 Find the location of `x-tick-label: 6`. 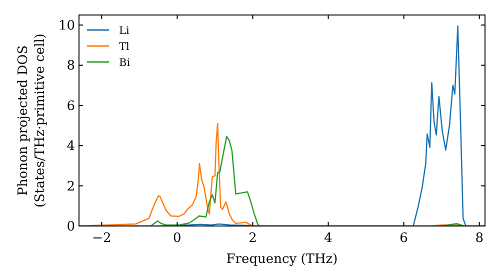

x-tick-label: 6 is located at coordinates (404, 238).